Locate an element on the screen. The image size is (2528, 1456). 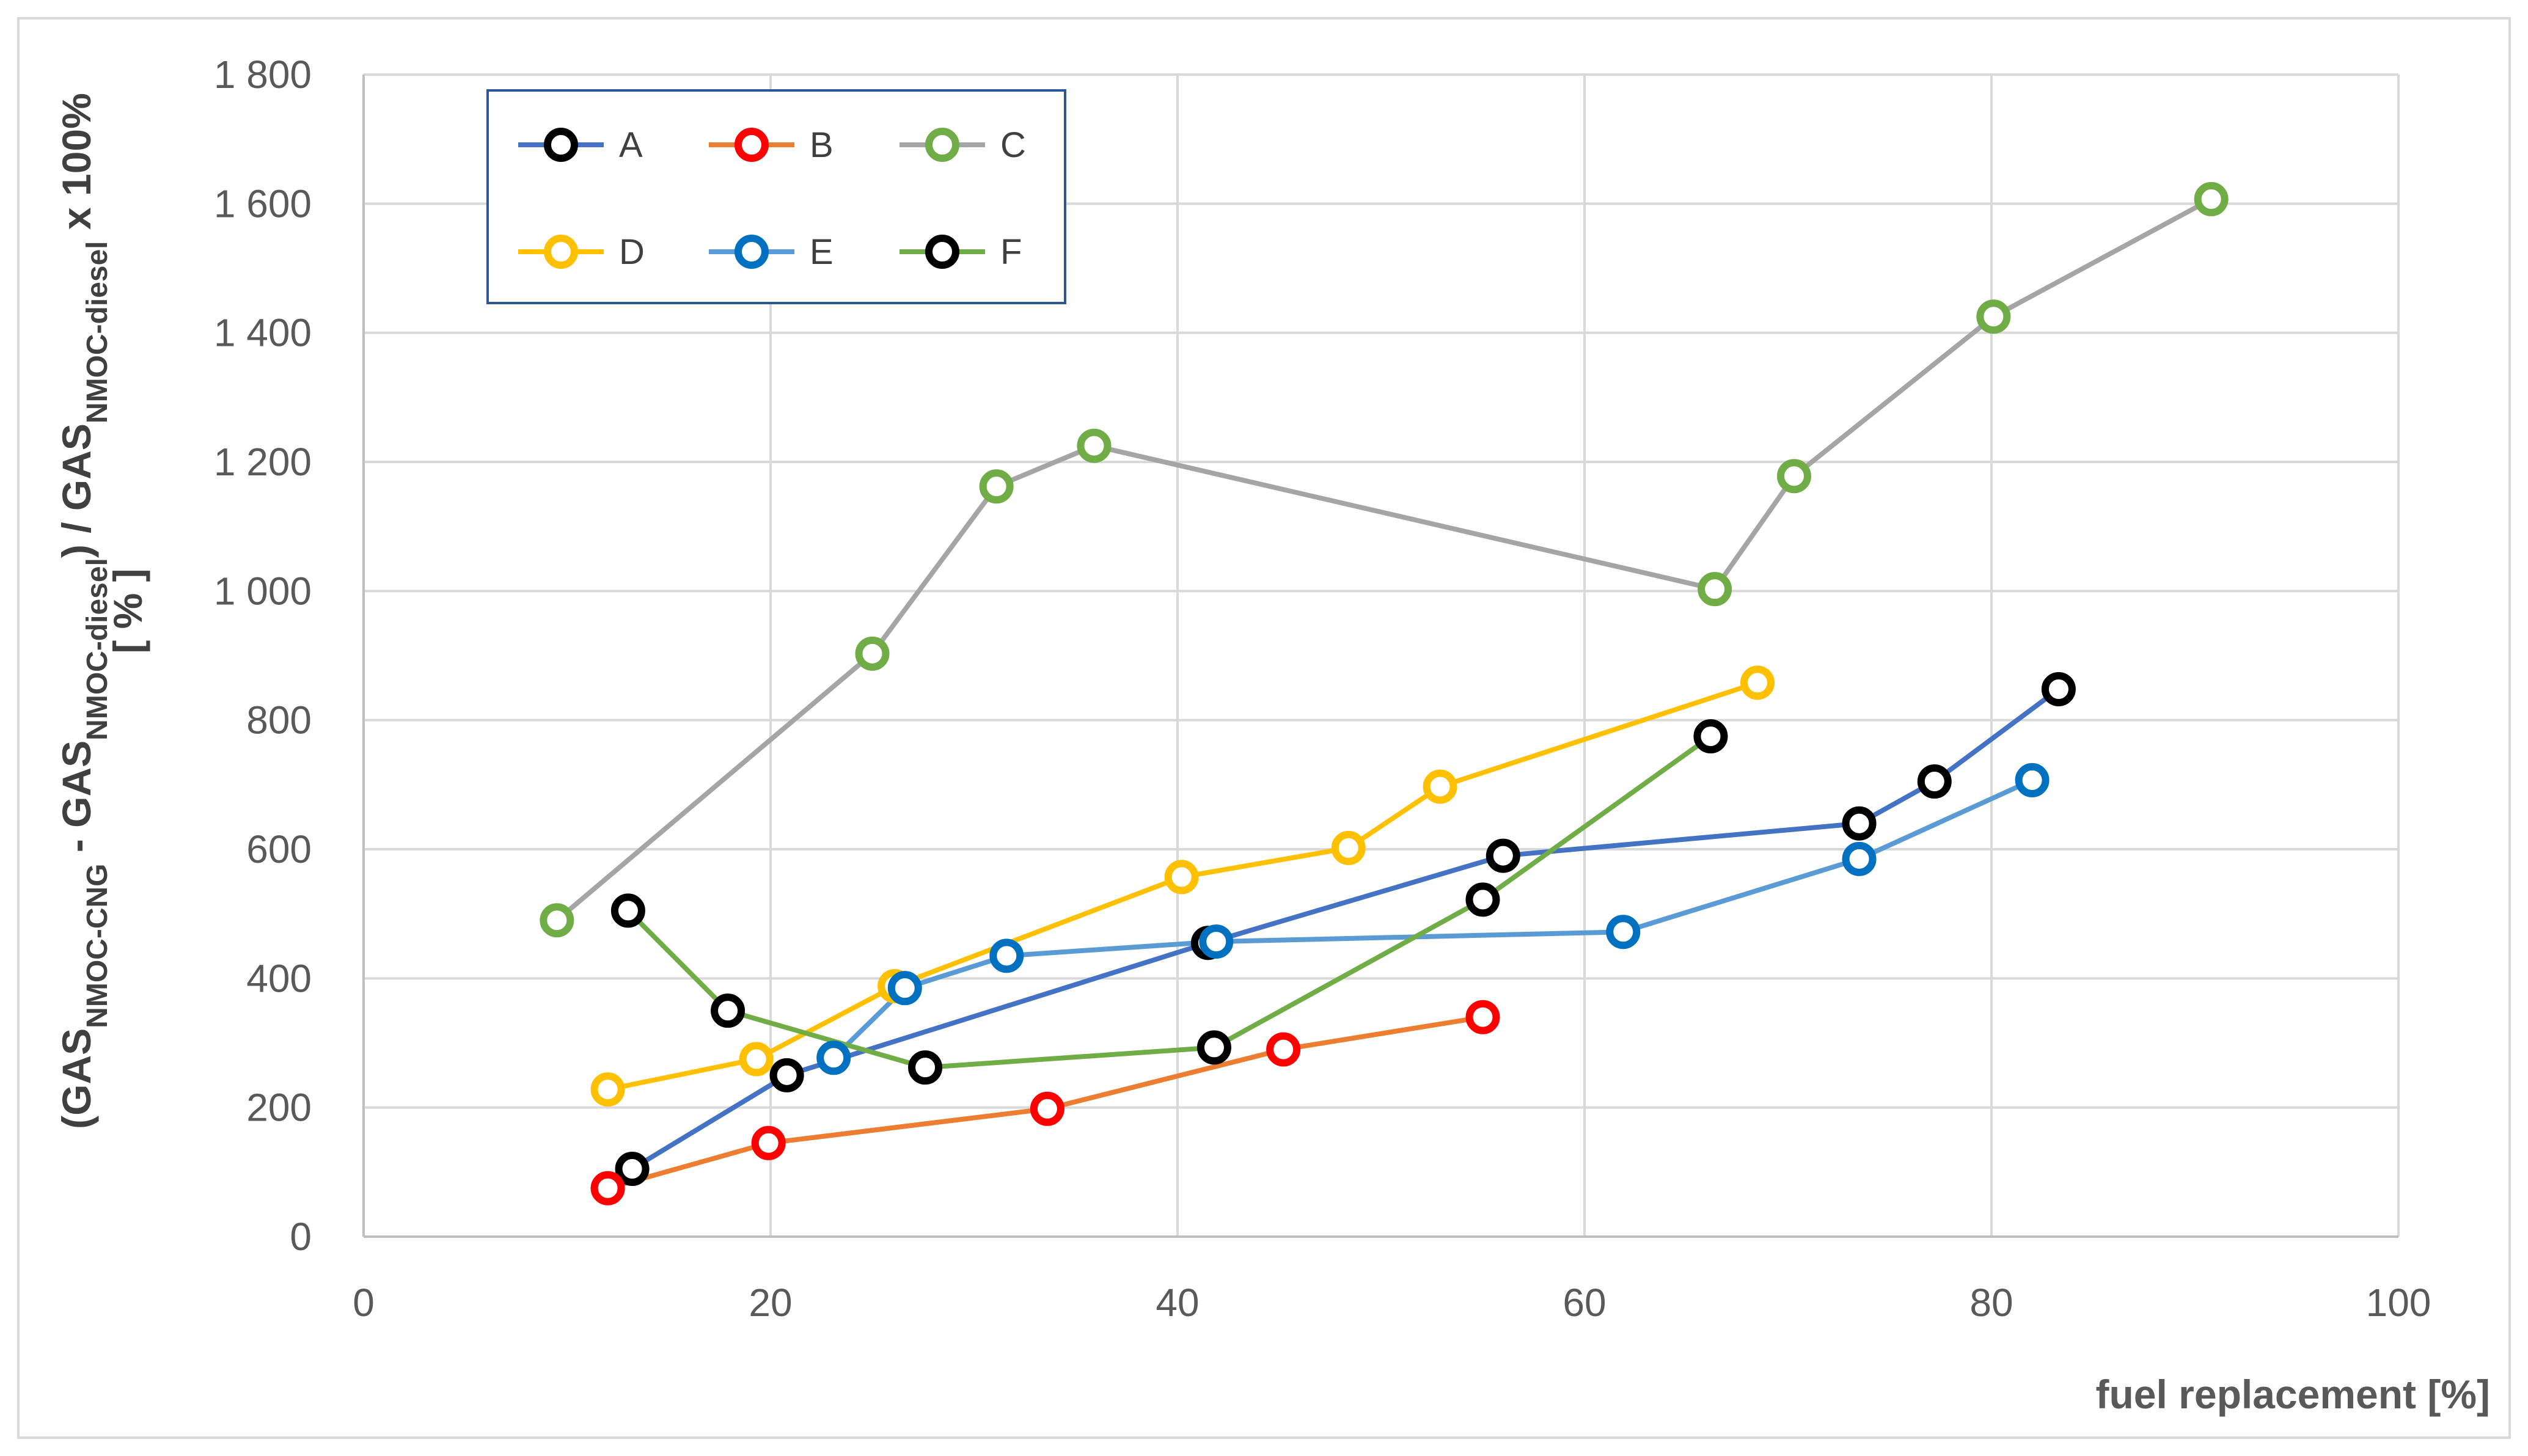
y-axis-unit-label: [ % ] is located at coordinates (127, 610).